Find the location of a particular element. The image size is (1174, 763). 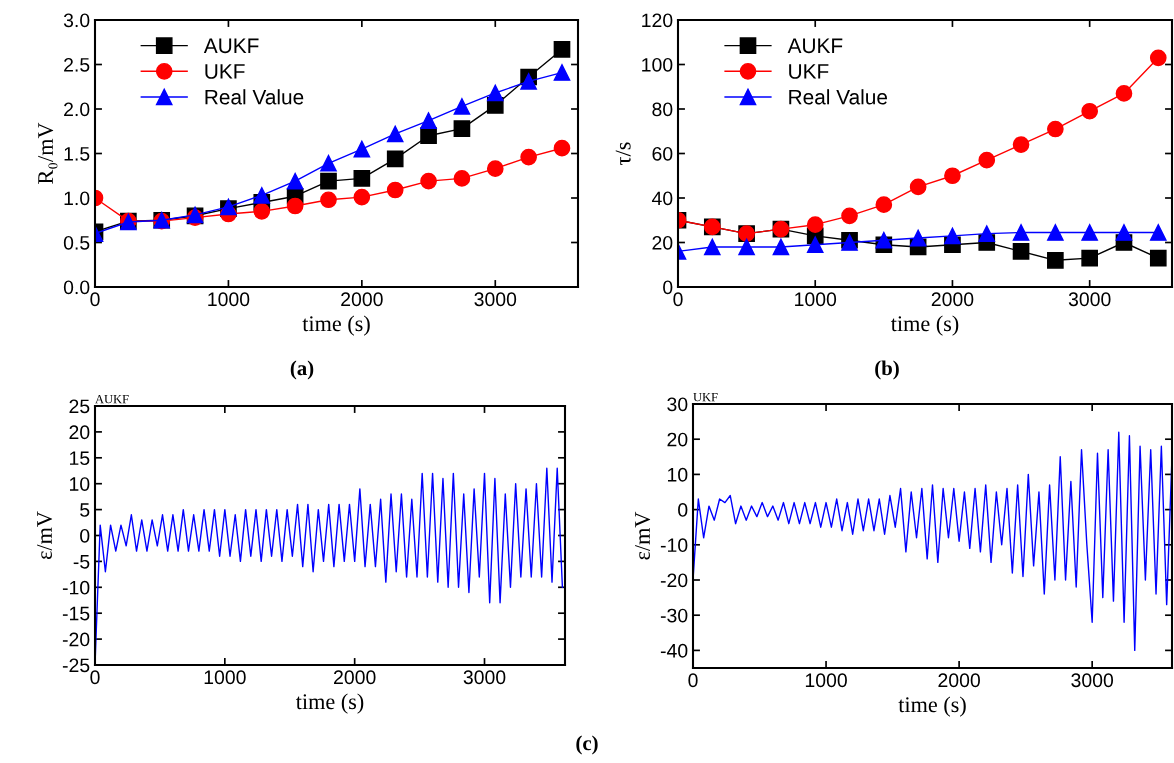

text: (c) is located at coordinates (587, 745).